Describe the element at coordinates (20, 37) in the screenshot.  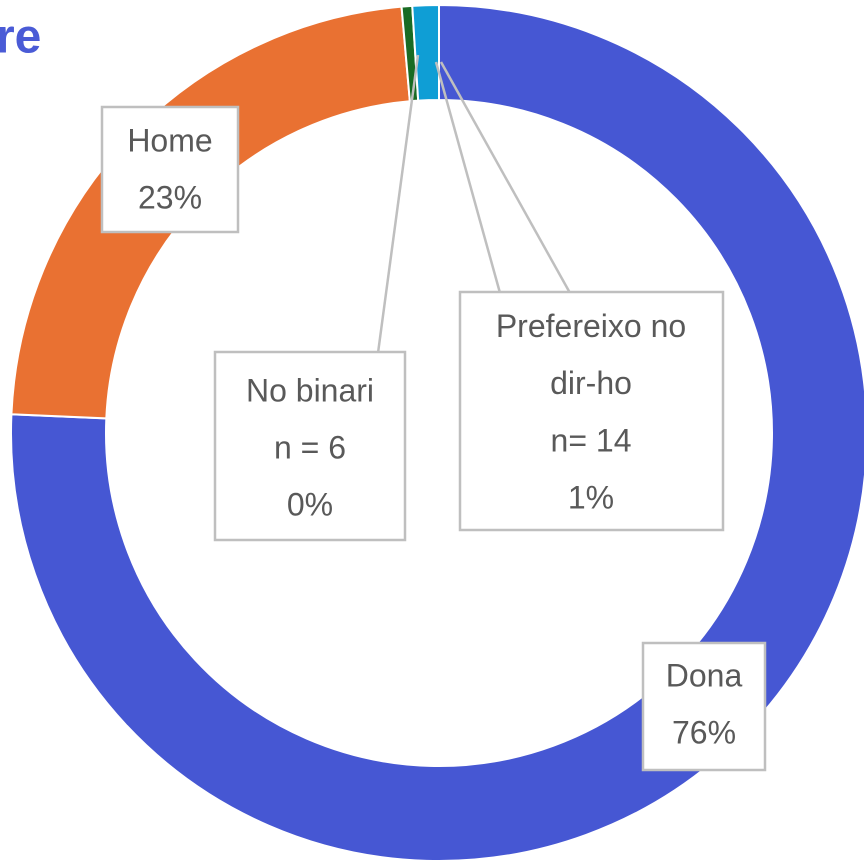
I see `chart-title: re` at that location.